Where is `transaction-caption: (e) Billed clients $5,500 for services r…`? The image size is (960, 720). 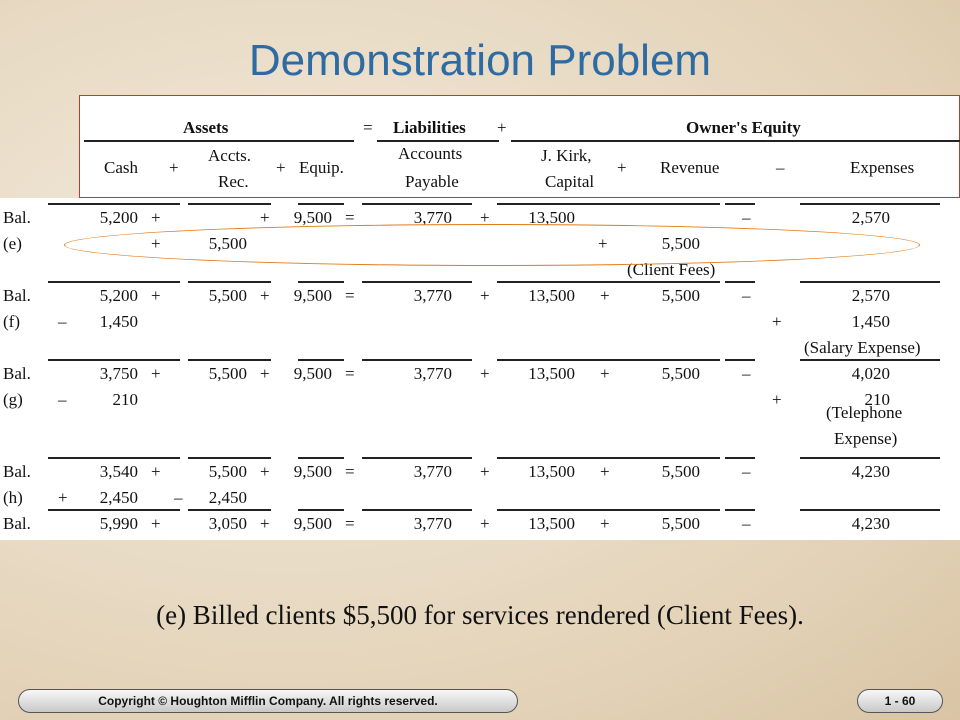 transaction-caption: (e) Billed clients $5,500 for services r… is located at coordinates (480, 615).